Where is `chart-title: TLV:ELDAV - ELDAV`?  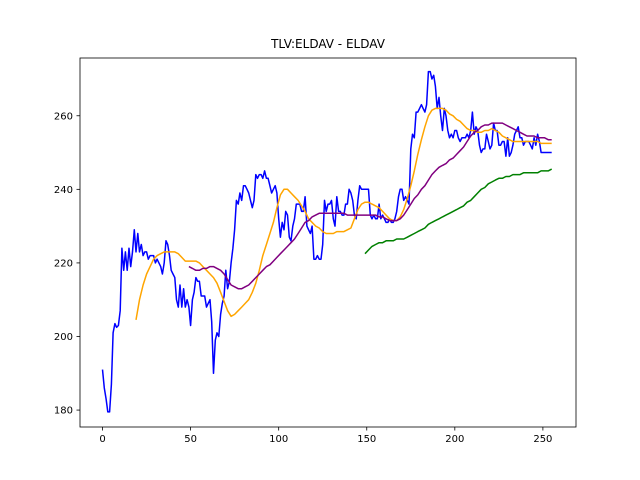 chart-title: TLV:ELDAV - ELDAV is located at coordinates (328, 44).